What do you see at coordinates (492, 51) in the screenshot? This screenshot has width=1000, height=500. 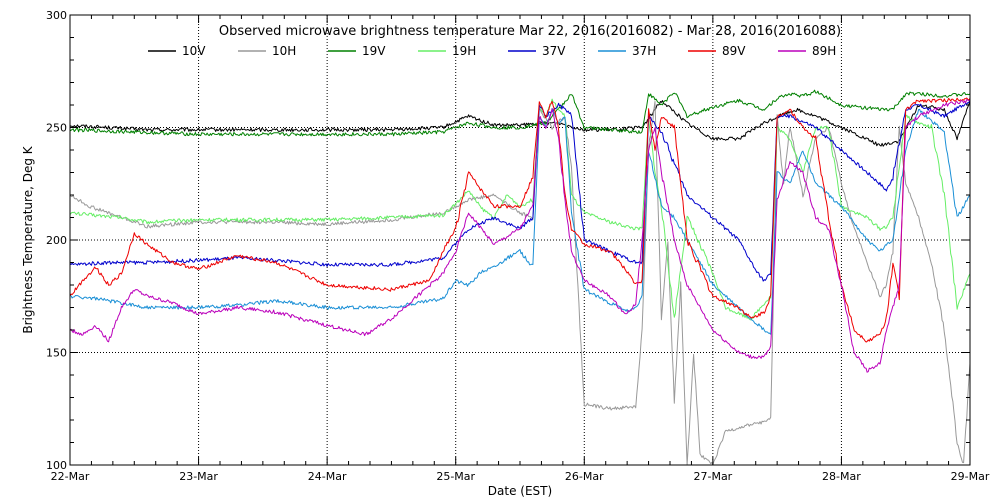 I see `legend: 10V 10H 19V 19H 37V 37H 89V 89H` at bounding box center [492, 51].